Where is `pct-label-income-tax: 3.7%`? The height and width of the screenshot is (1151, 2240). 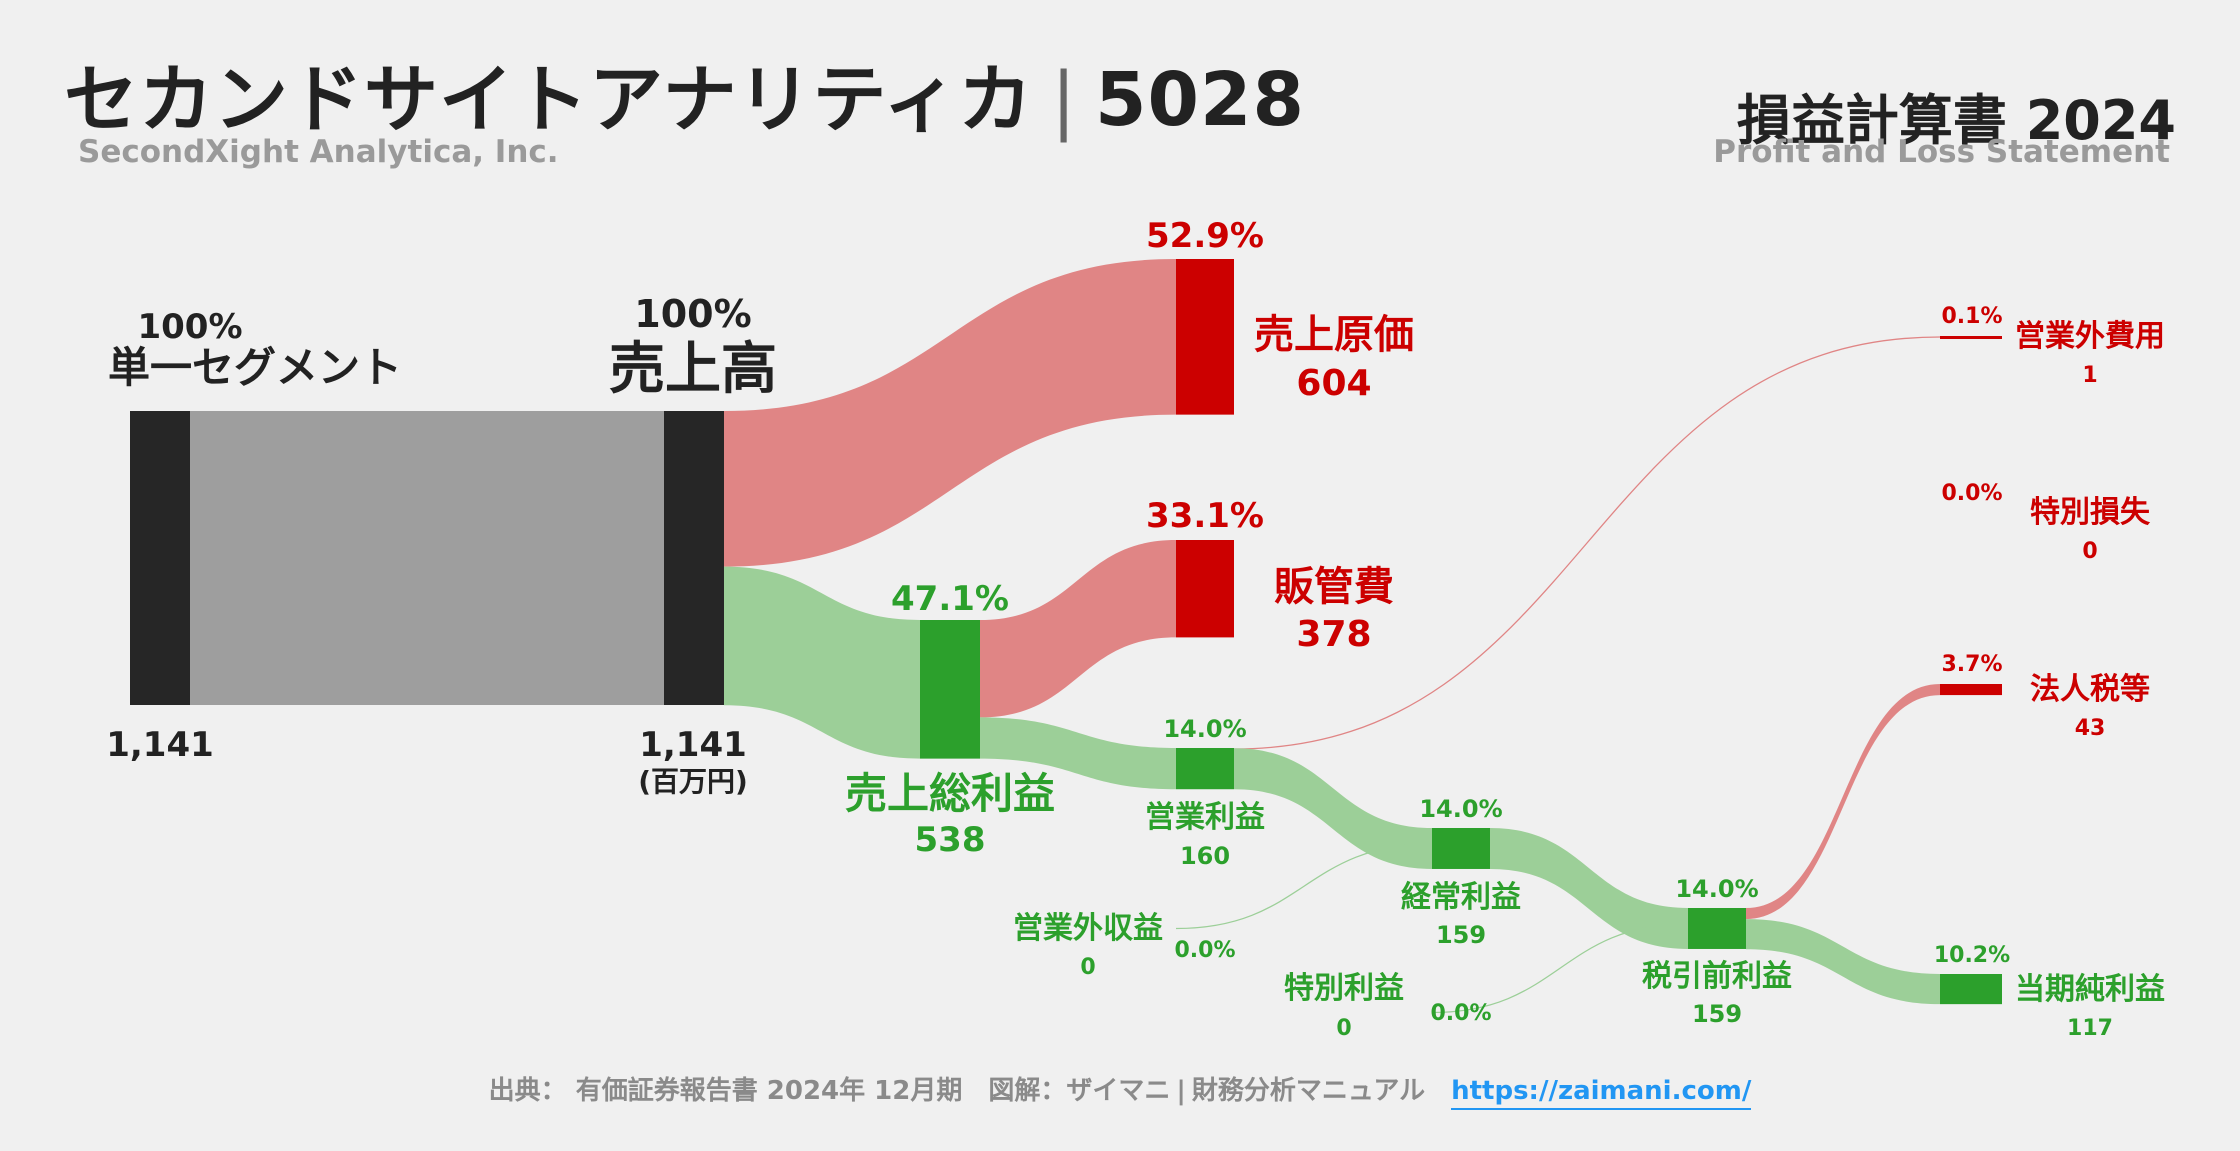
pct-label-income-tax: 3.7% is located at coordinates (1971, 664).